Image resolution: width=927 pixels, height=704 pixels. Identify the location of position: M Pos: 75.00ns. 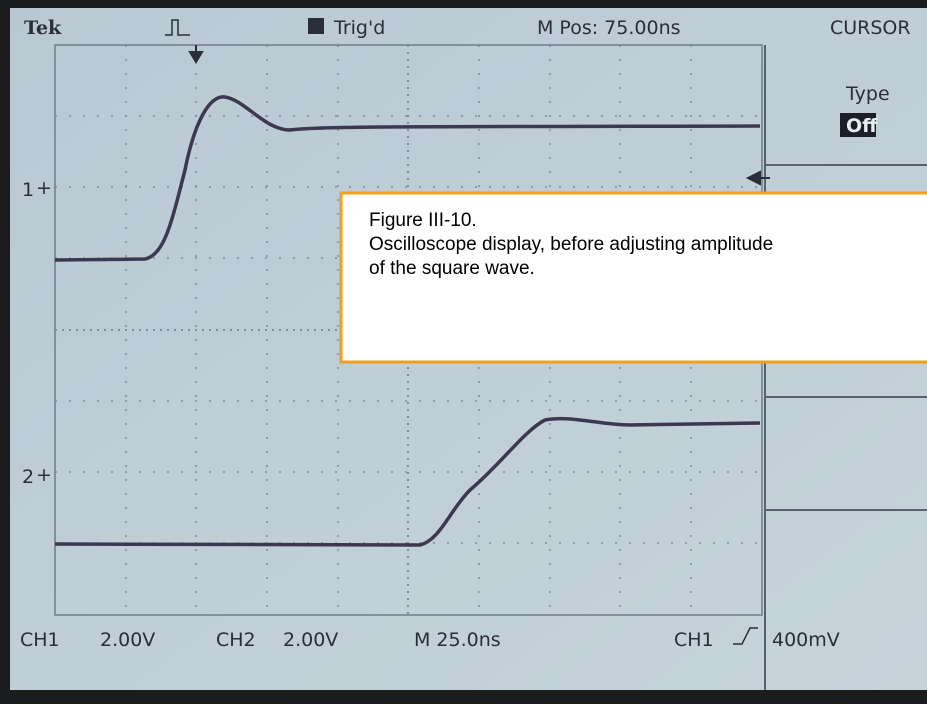
(609, 28).